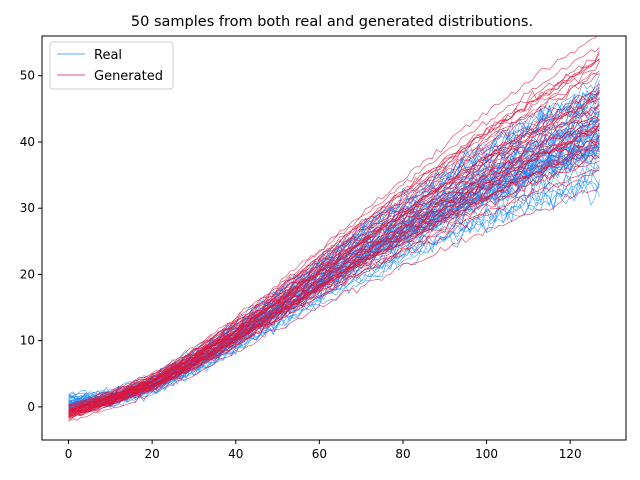  What do you see at coordinates (108, 55) in the screenshot?
I see `legend-label-real: Real` at bounding box center [108, 55].